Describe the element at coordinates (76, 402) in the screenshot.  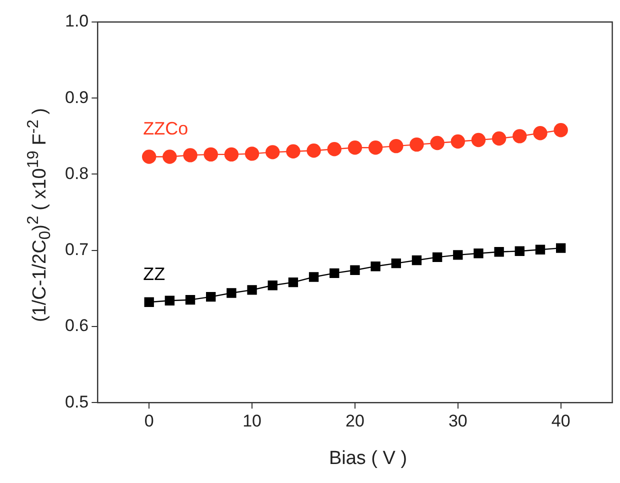
I see `y-tick-label: 0.5` at that location.